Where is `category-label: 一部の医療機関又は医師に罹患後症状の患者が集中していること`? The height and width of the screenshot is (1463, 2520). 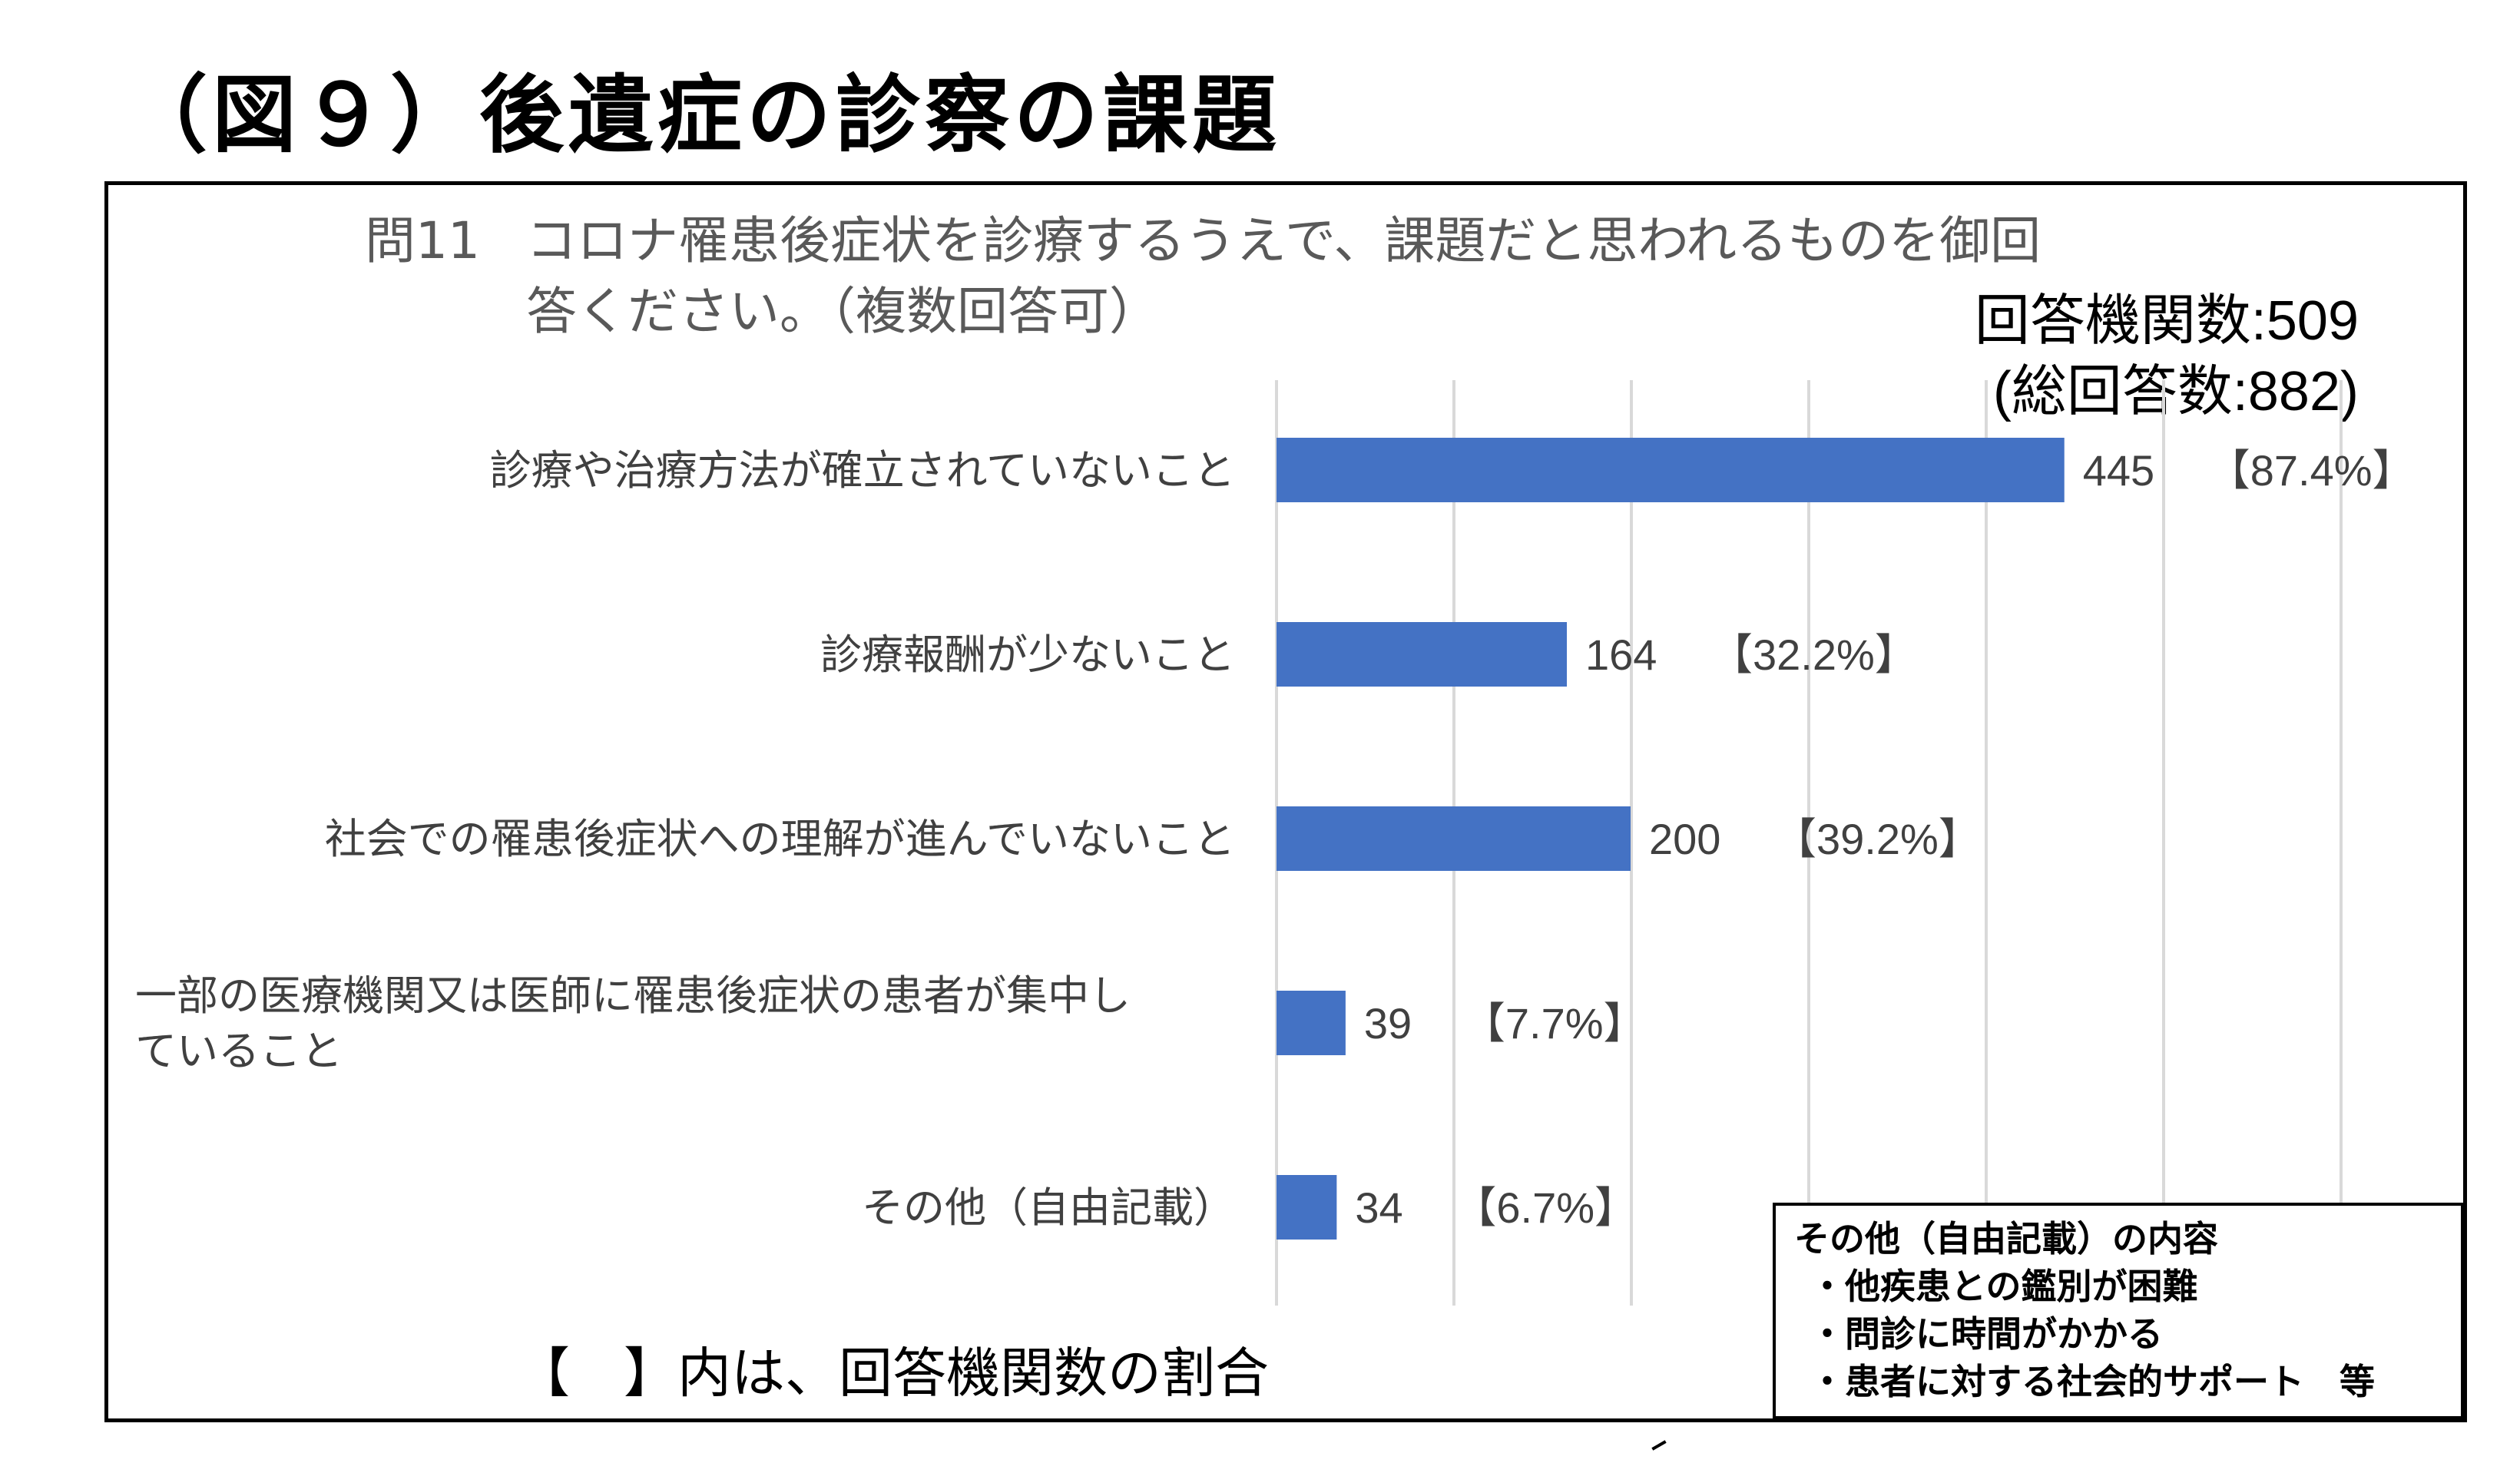
category-label: 一部の医療機関又は医師に罹患後症状の患者が集中していること is located at coordinates (633, 1023).